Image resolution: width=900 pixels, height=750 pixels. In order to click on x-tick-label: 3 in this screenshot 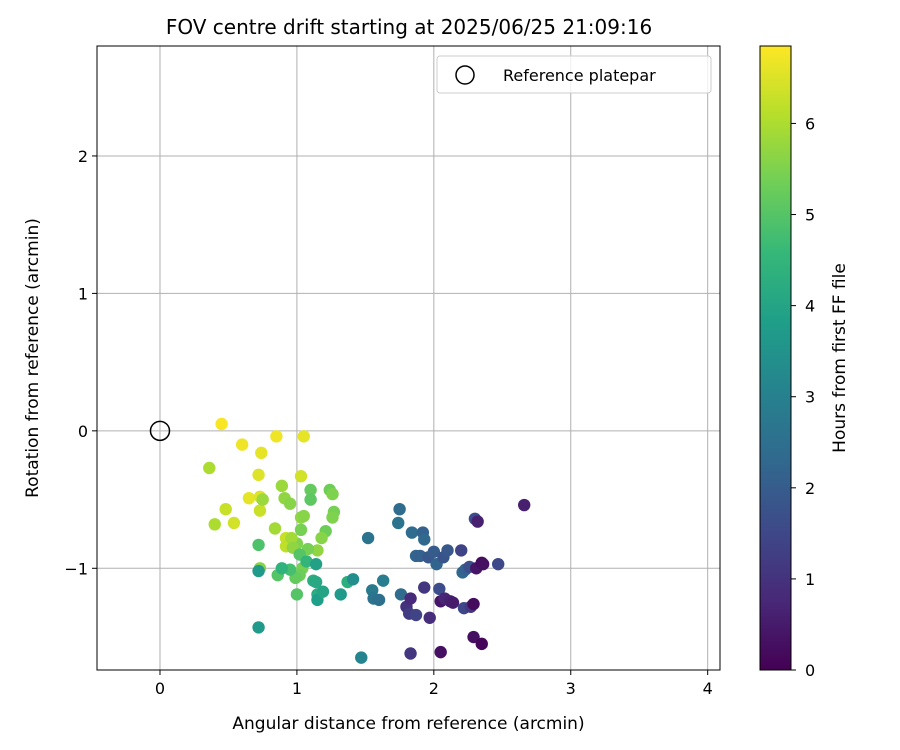, I will do `click(571, 688)`.